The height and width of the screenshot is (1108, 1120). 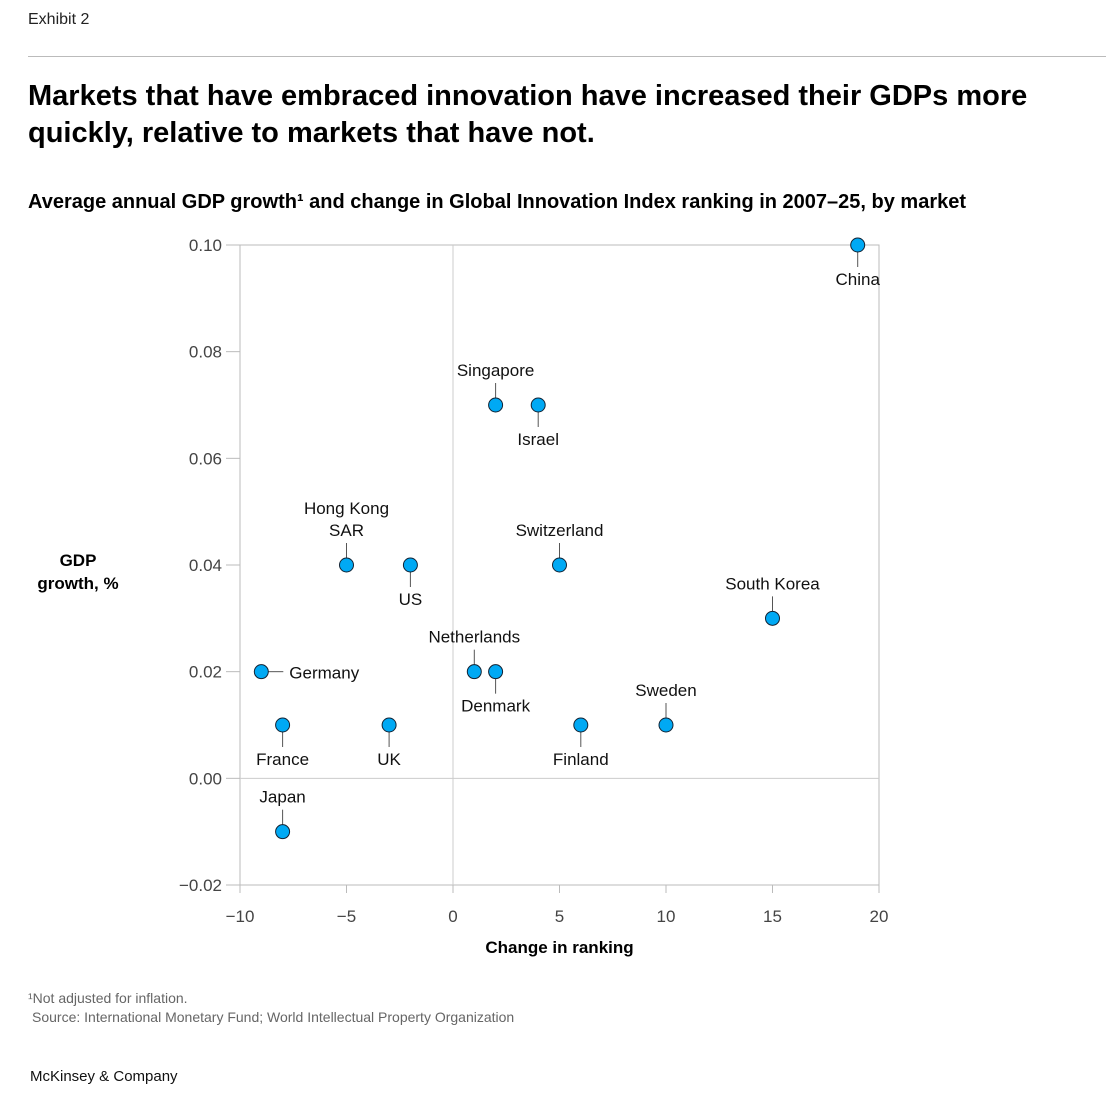 What do you see at coordinates (283, 832) in the screenshot?
I see `data-point-japan` at bounding box center [283, 832].